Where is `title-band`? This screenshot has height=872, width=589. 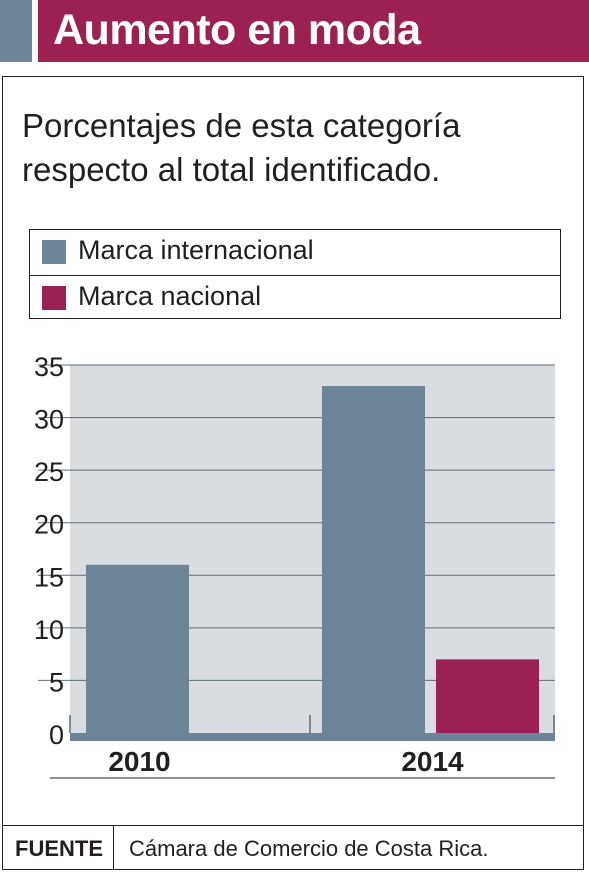 title-band is located at coordinates (313, 31).